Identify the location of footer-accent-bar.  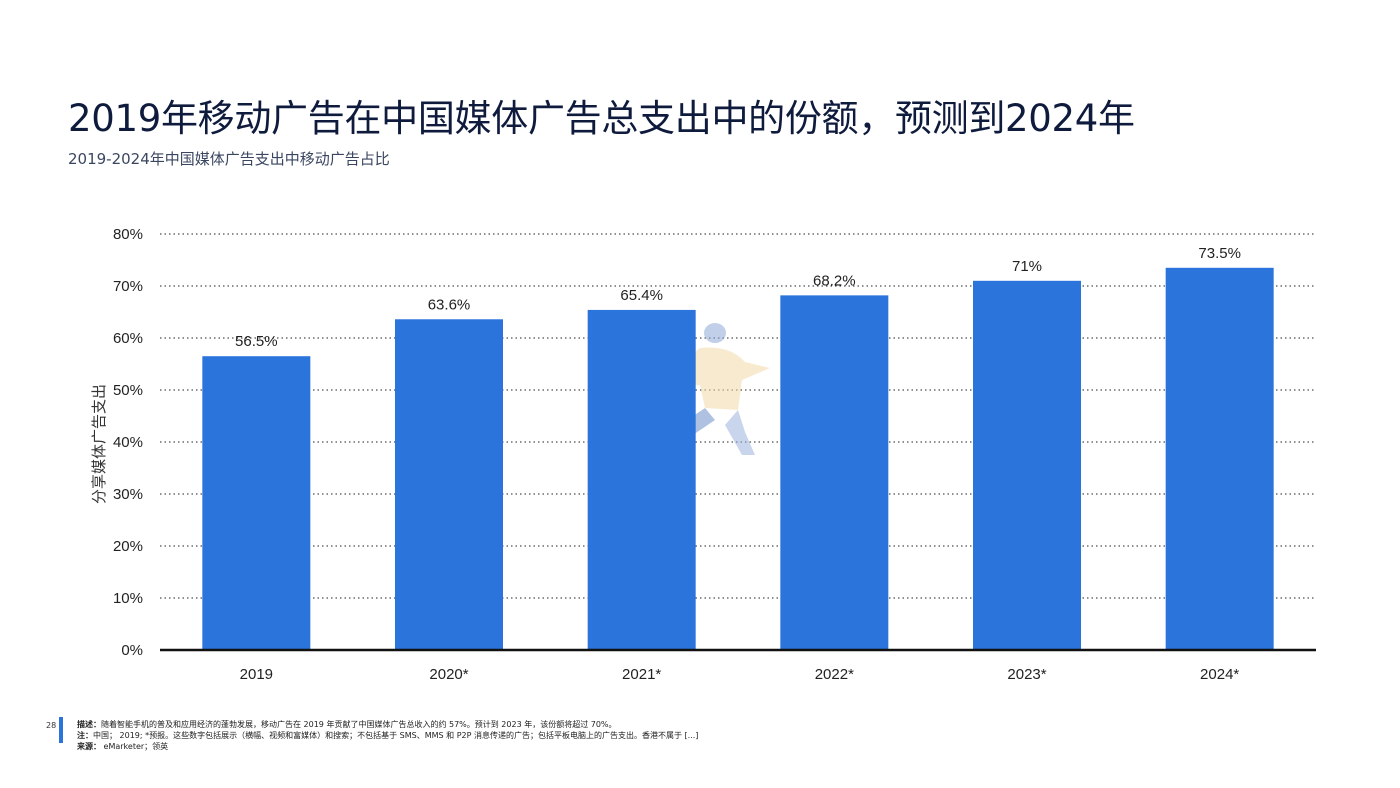
(61, 730).